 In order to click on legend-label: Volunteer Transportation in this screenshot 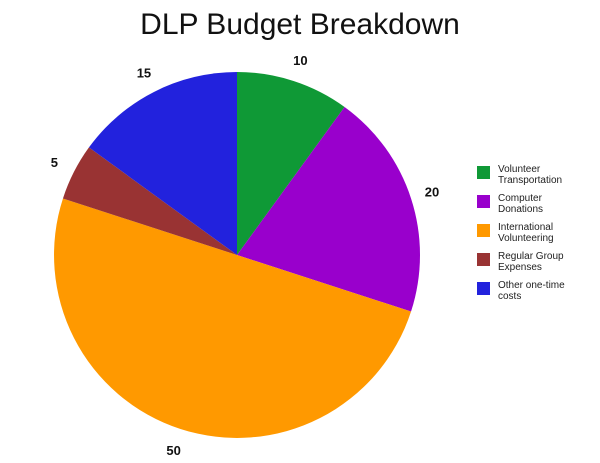, I will do `click(530, 175)`.